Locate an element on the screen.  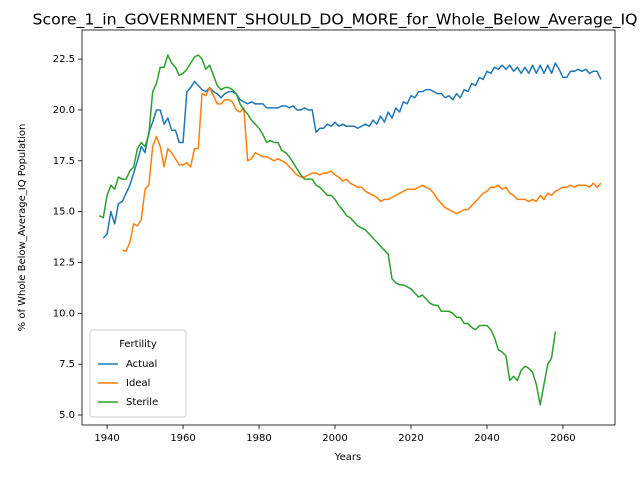
legend-title: Fertility is located at coordinates (138, 344).